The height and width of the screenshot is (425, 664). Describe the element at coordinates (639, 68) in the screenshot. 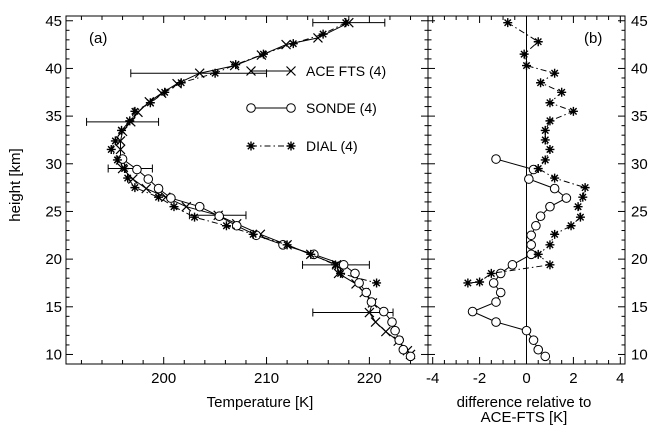

I see `y-tick-label-right: 40` at that location.